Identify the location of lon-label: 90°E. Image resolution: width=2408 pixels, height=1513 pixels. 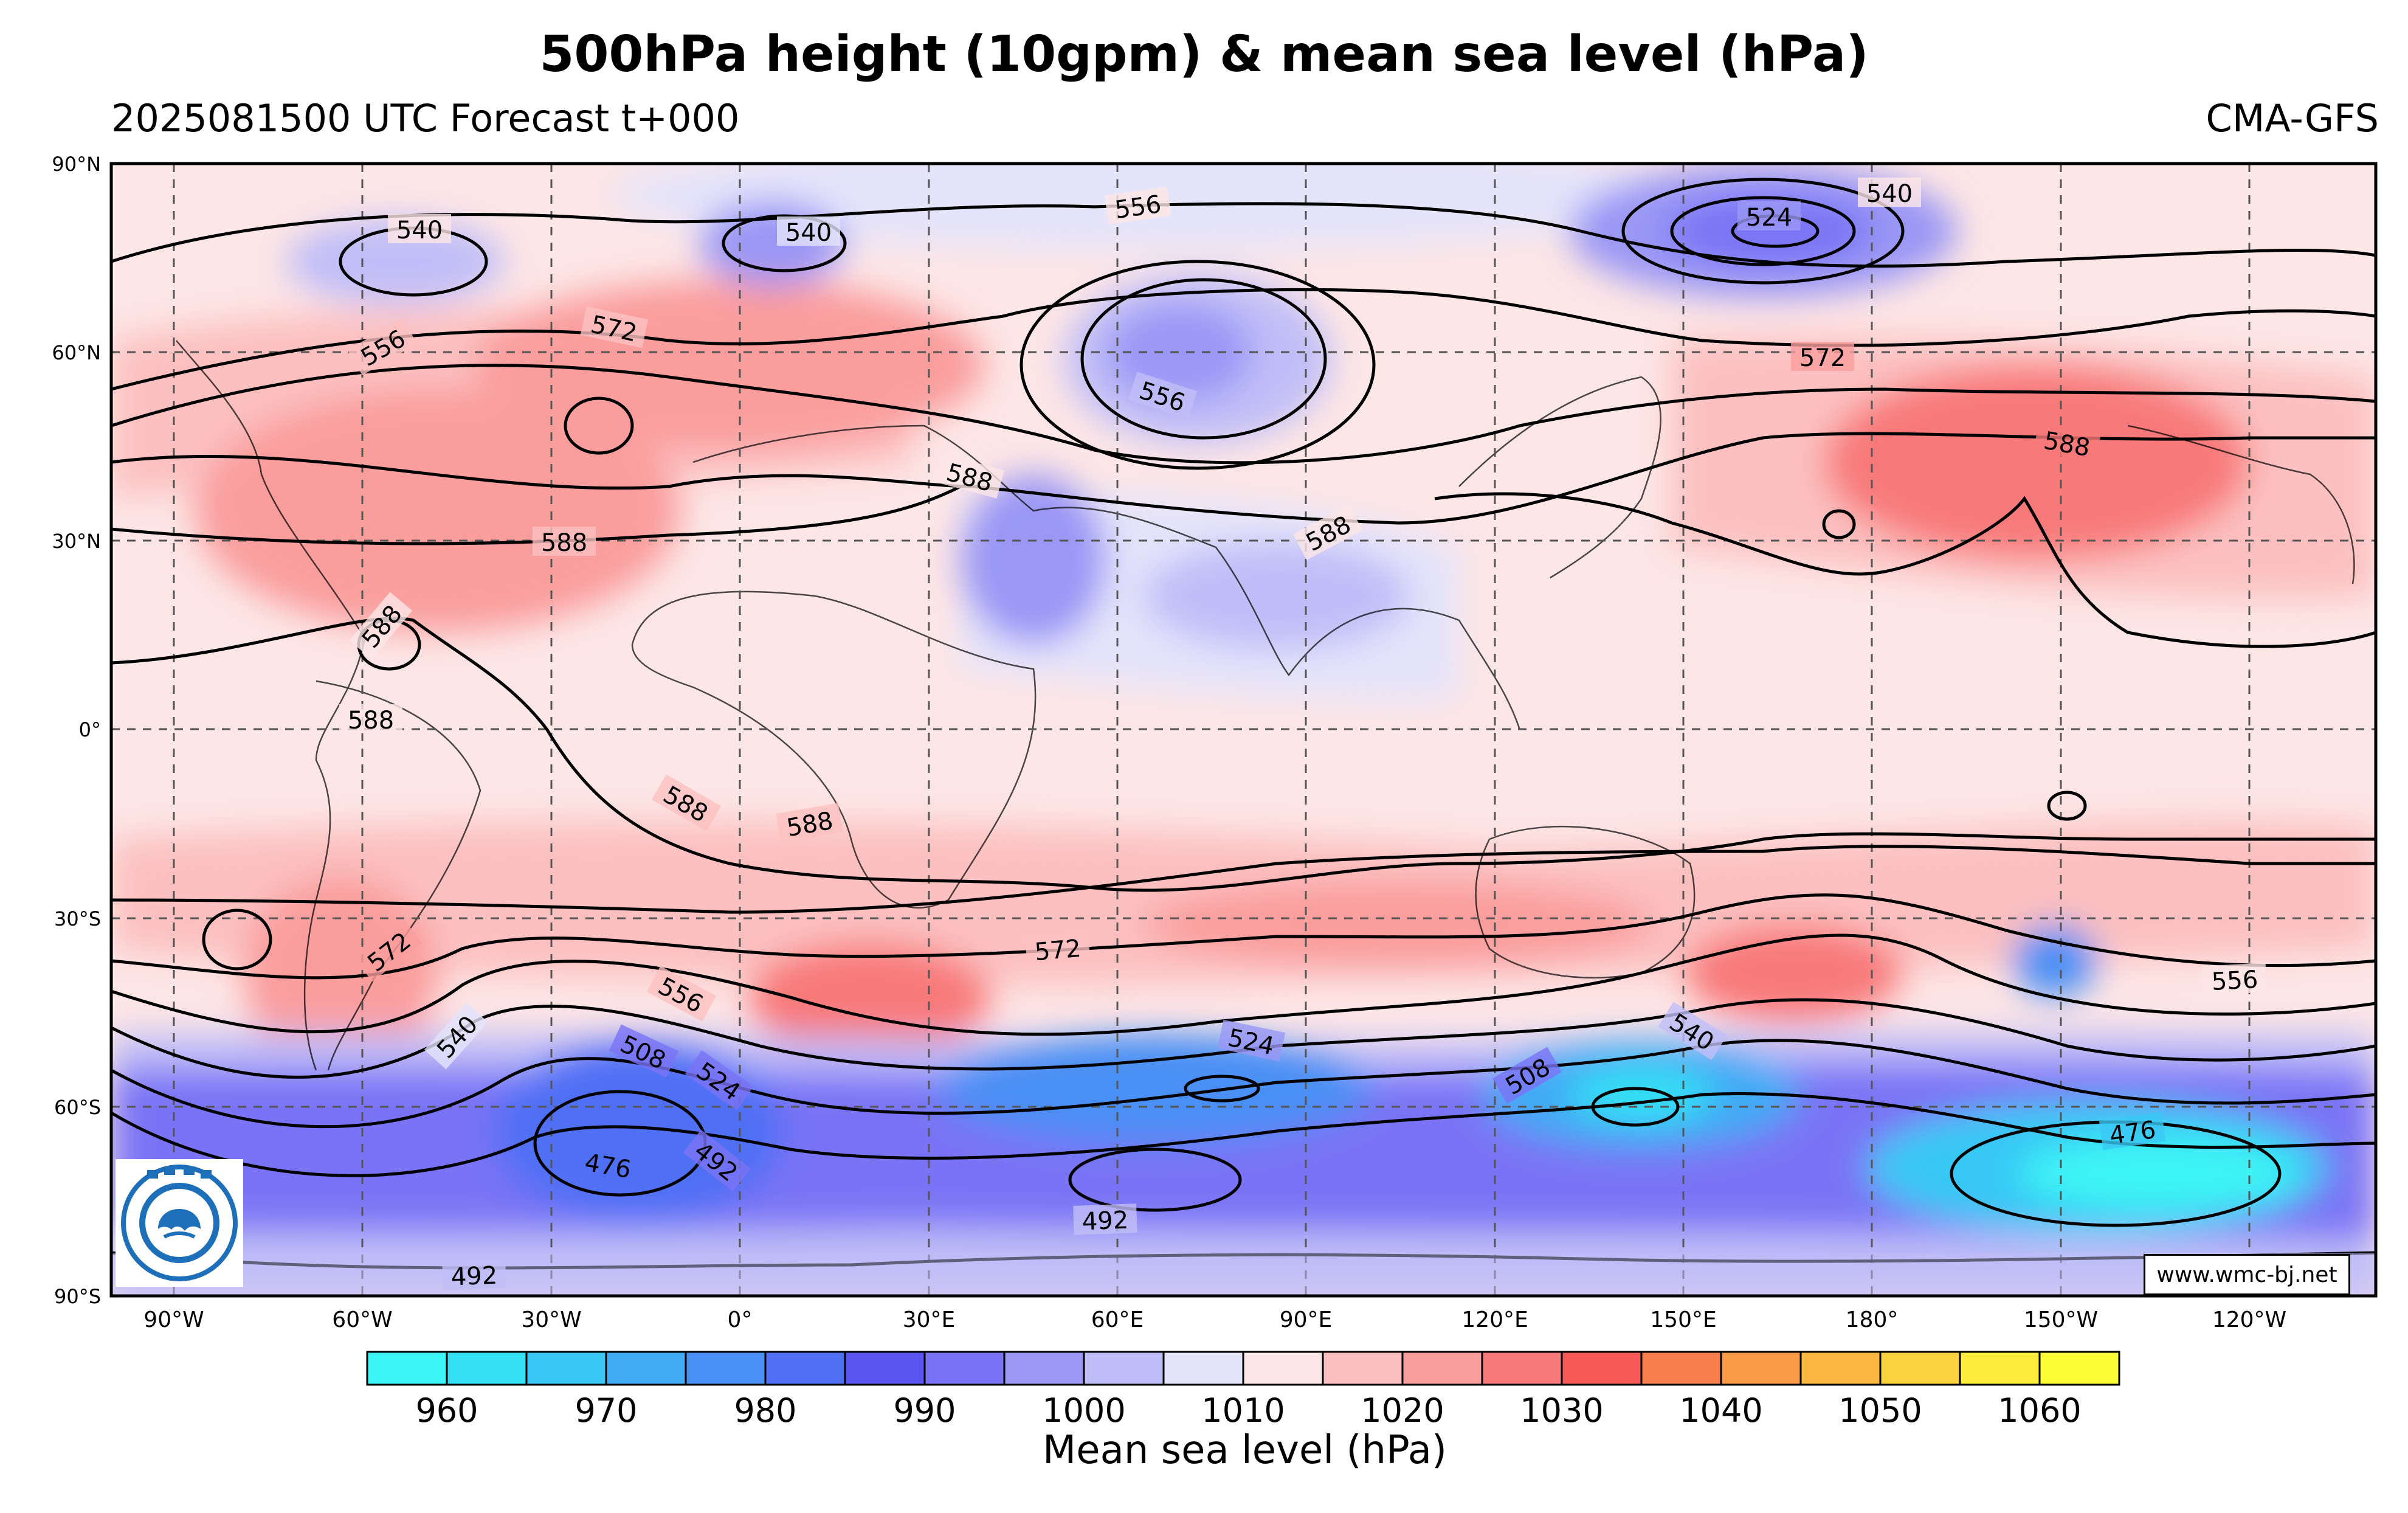
(1306, 1320).